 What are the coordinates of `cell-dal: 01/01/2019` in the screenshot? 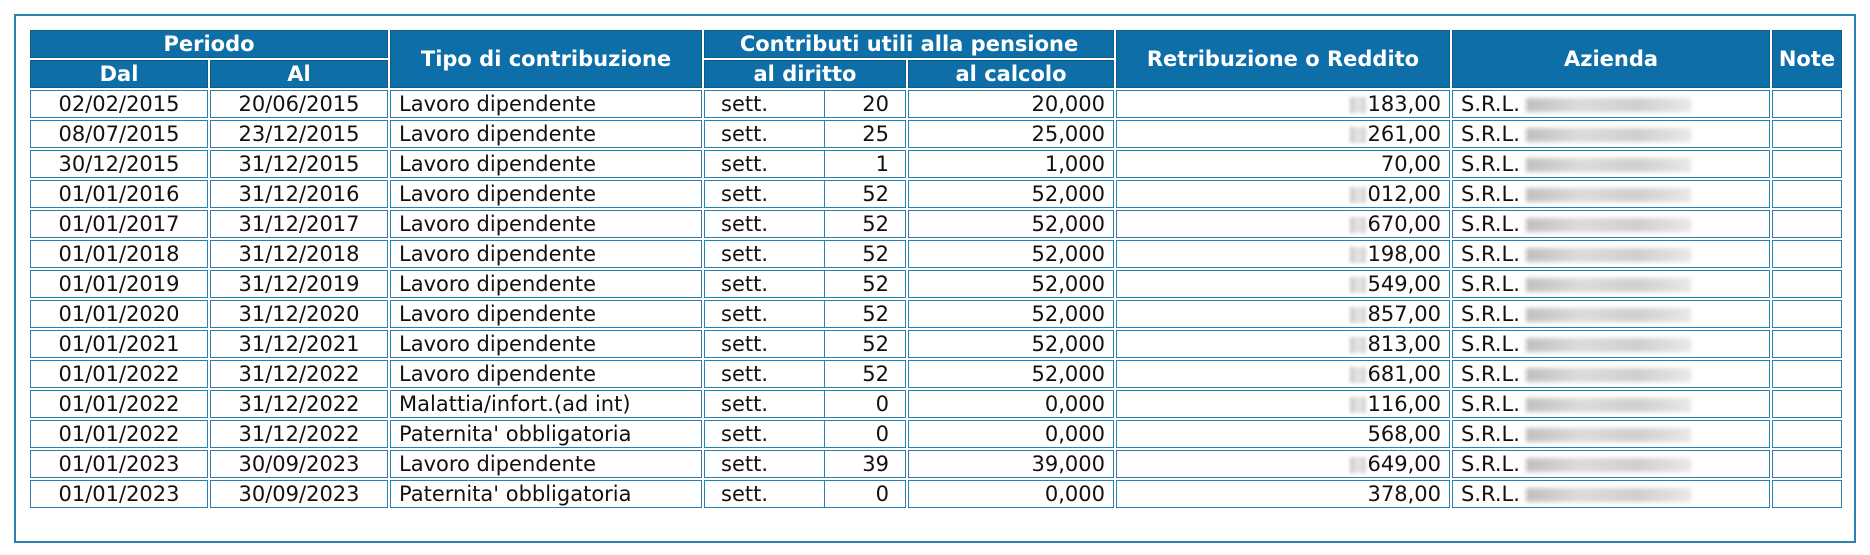 It's located at (119, 284).